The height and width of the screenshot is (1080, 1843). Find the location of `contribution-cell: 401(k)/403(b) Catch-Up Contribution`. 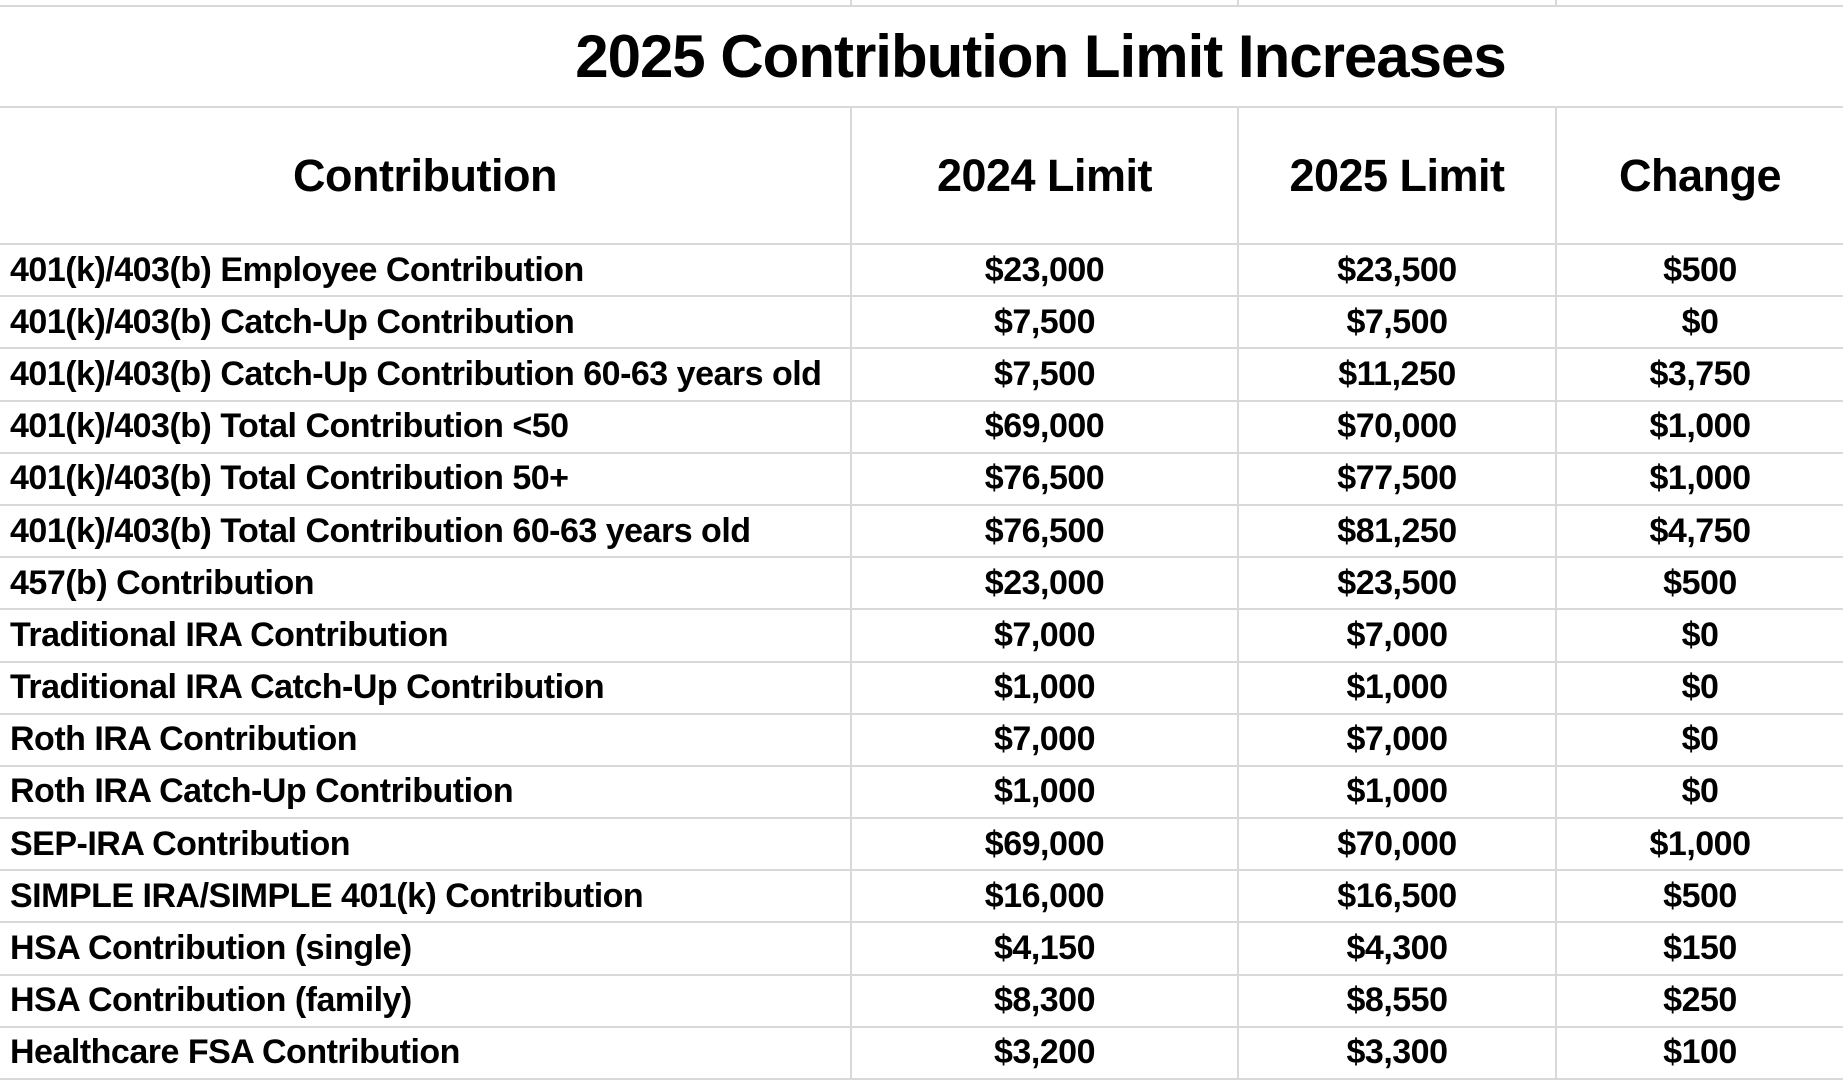

contribution-cell: 401(k)/403(b) Catch-Up Contribution is located at coordinates (292, 321).